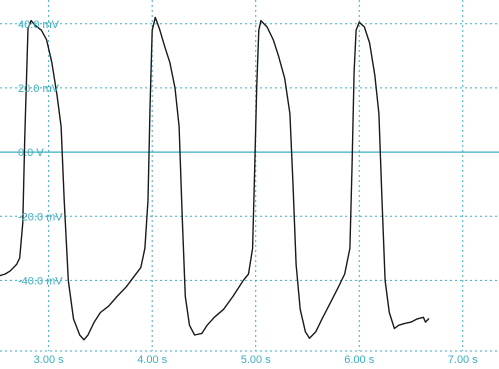 The height and width of the screenshot is (369, 499). I want to click on x-tick-label: 7.00 s, so click(463, 360).